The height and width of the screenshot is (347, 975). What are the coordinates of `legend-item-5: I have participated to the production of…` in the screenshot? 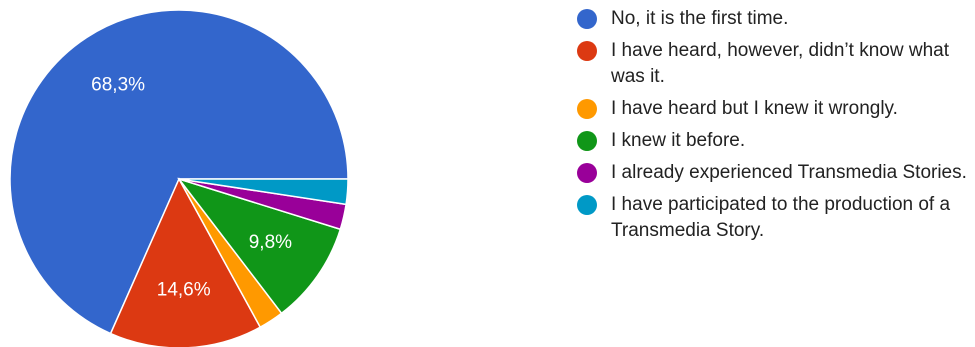 It's located at (775, 218).